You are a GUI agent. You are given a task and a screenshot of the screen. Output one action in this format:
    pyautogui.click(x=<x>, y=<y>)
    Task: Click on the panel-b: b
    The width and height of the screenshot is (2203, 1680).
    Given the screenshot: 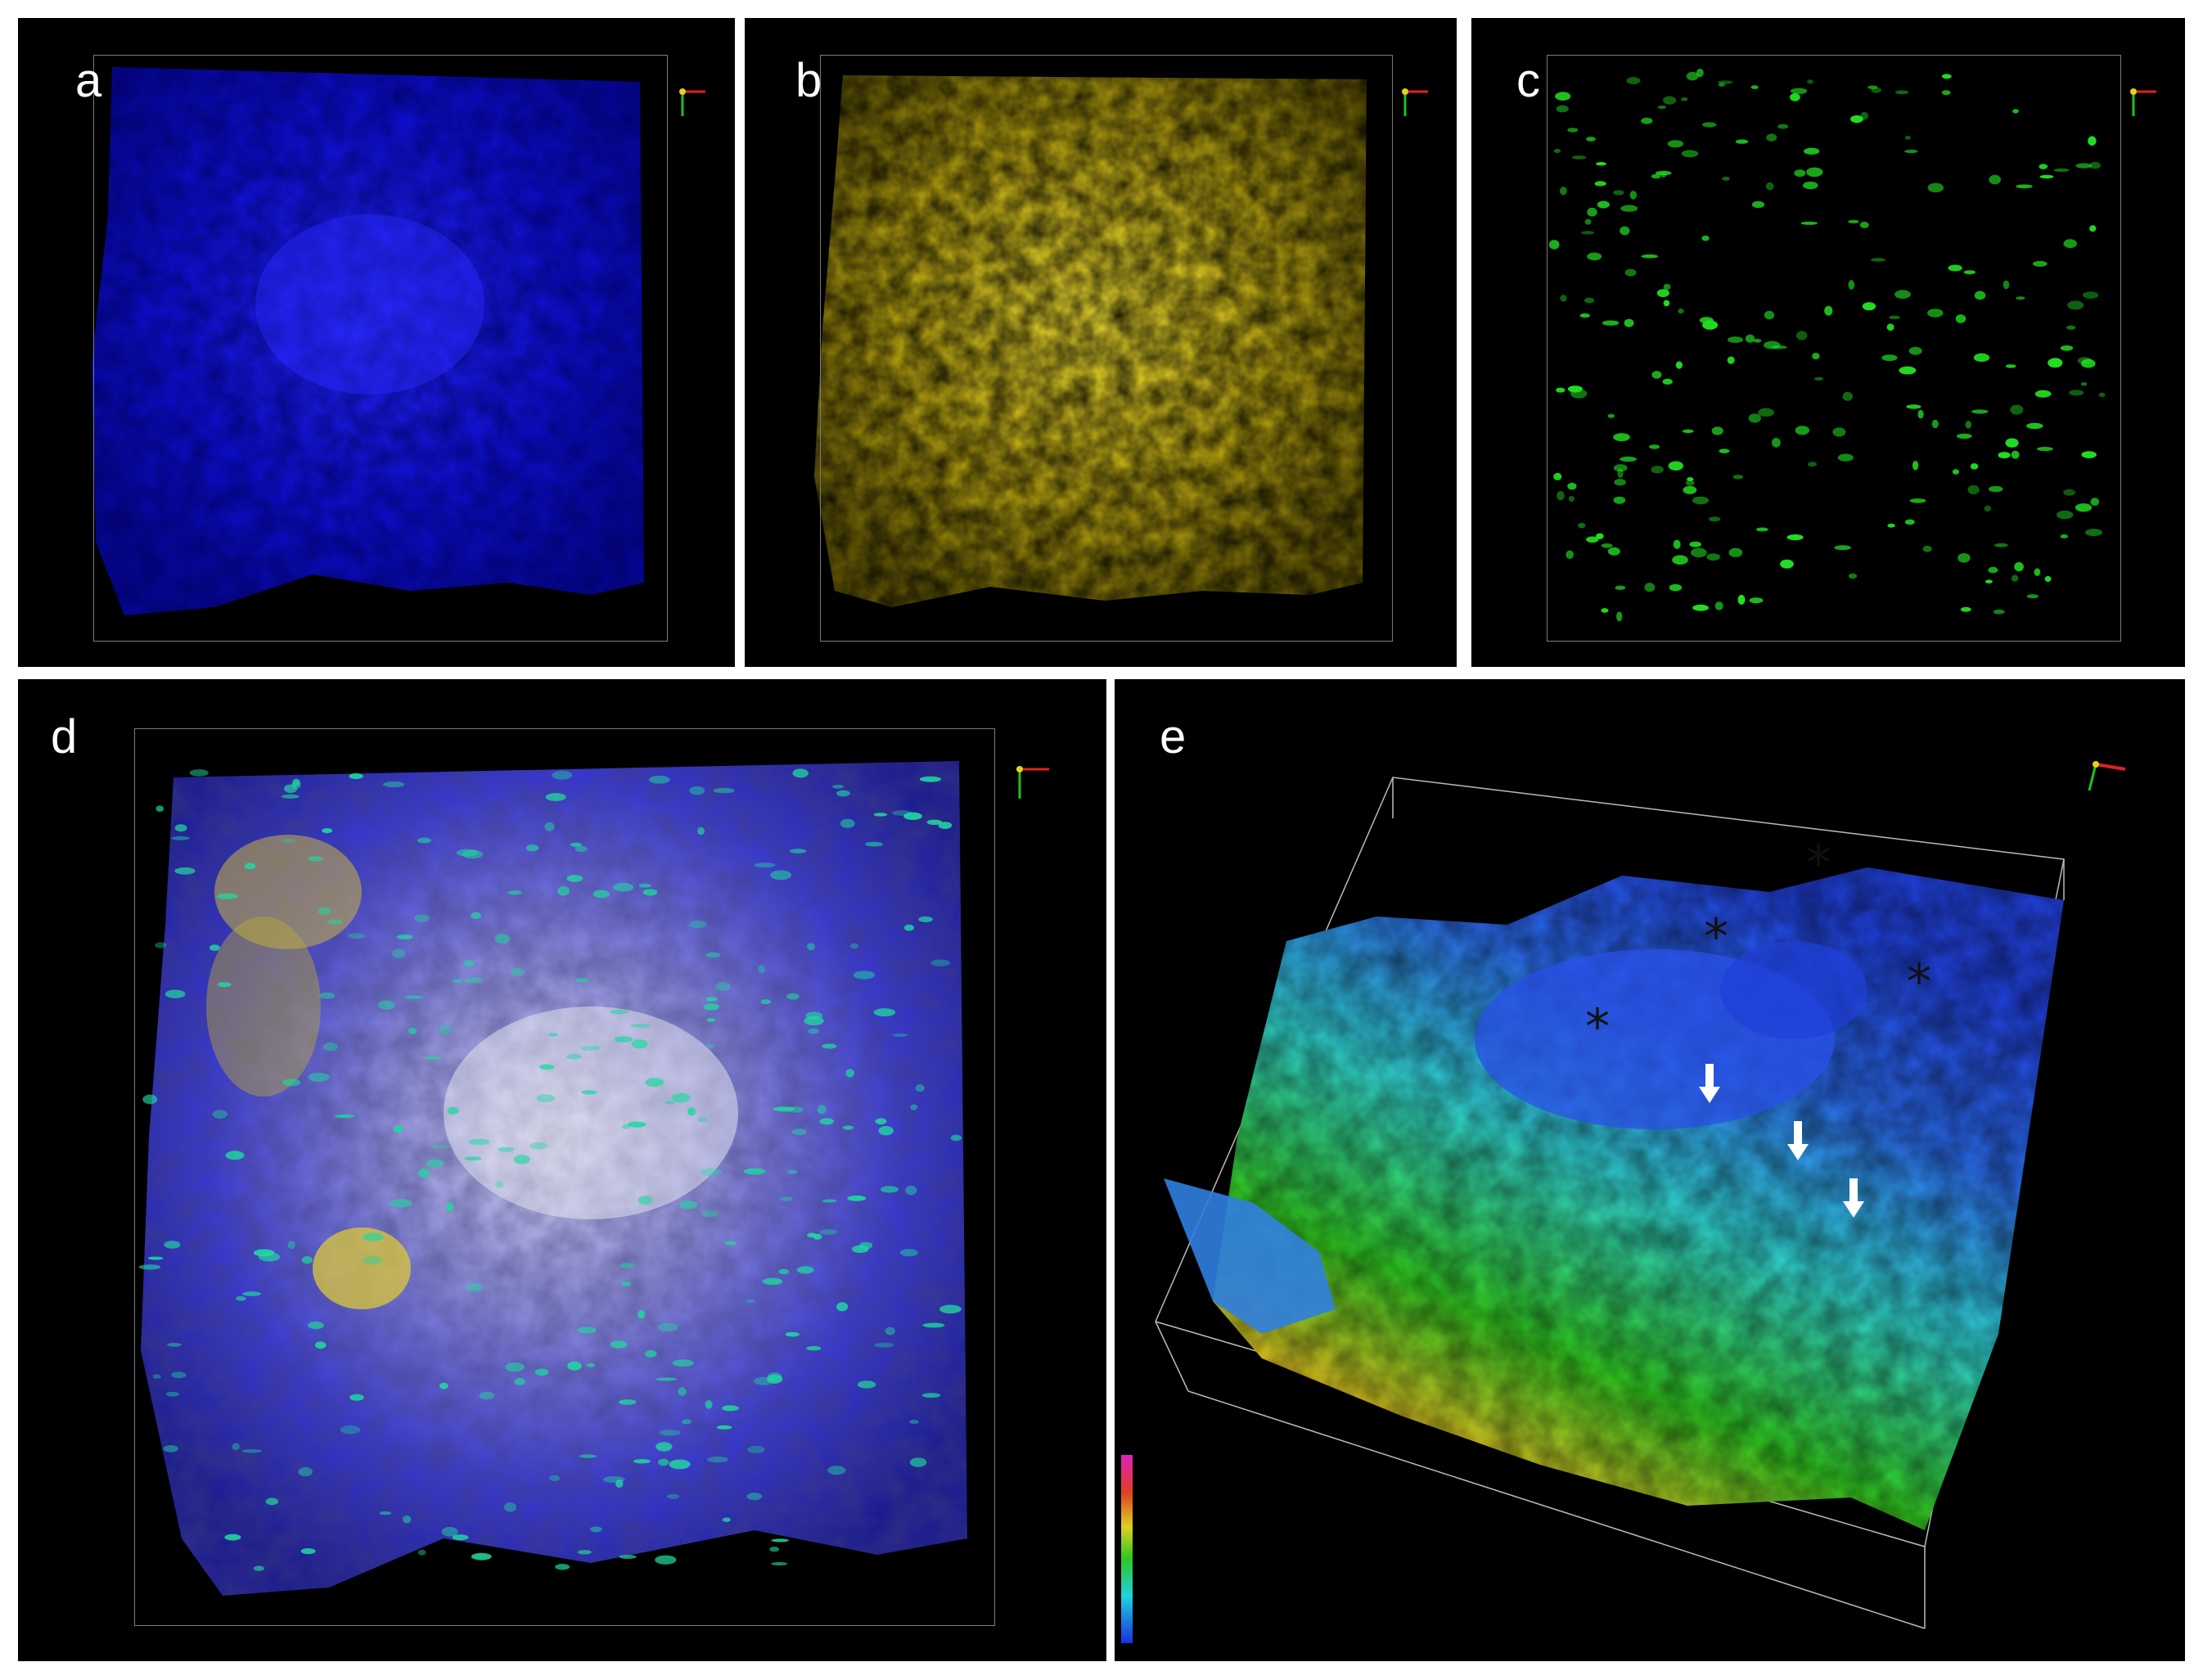 What is the action you would take?
    pyautogui.click(x=1101, y=343)
    